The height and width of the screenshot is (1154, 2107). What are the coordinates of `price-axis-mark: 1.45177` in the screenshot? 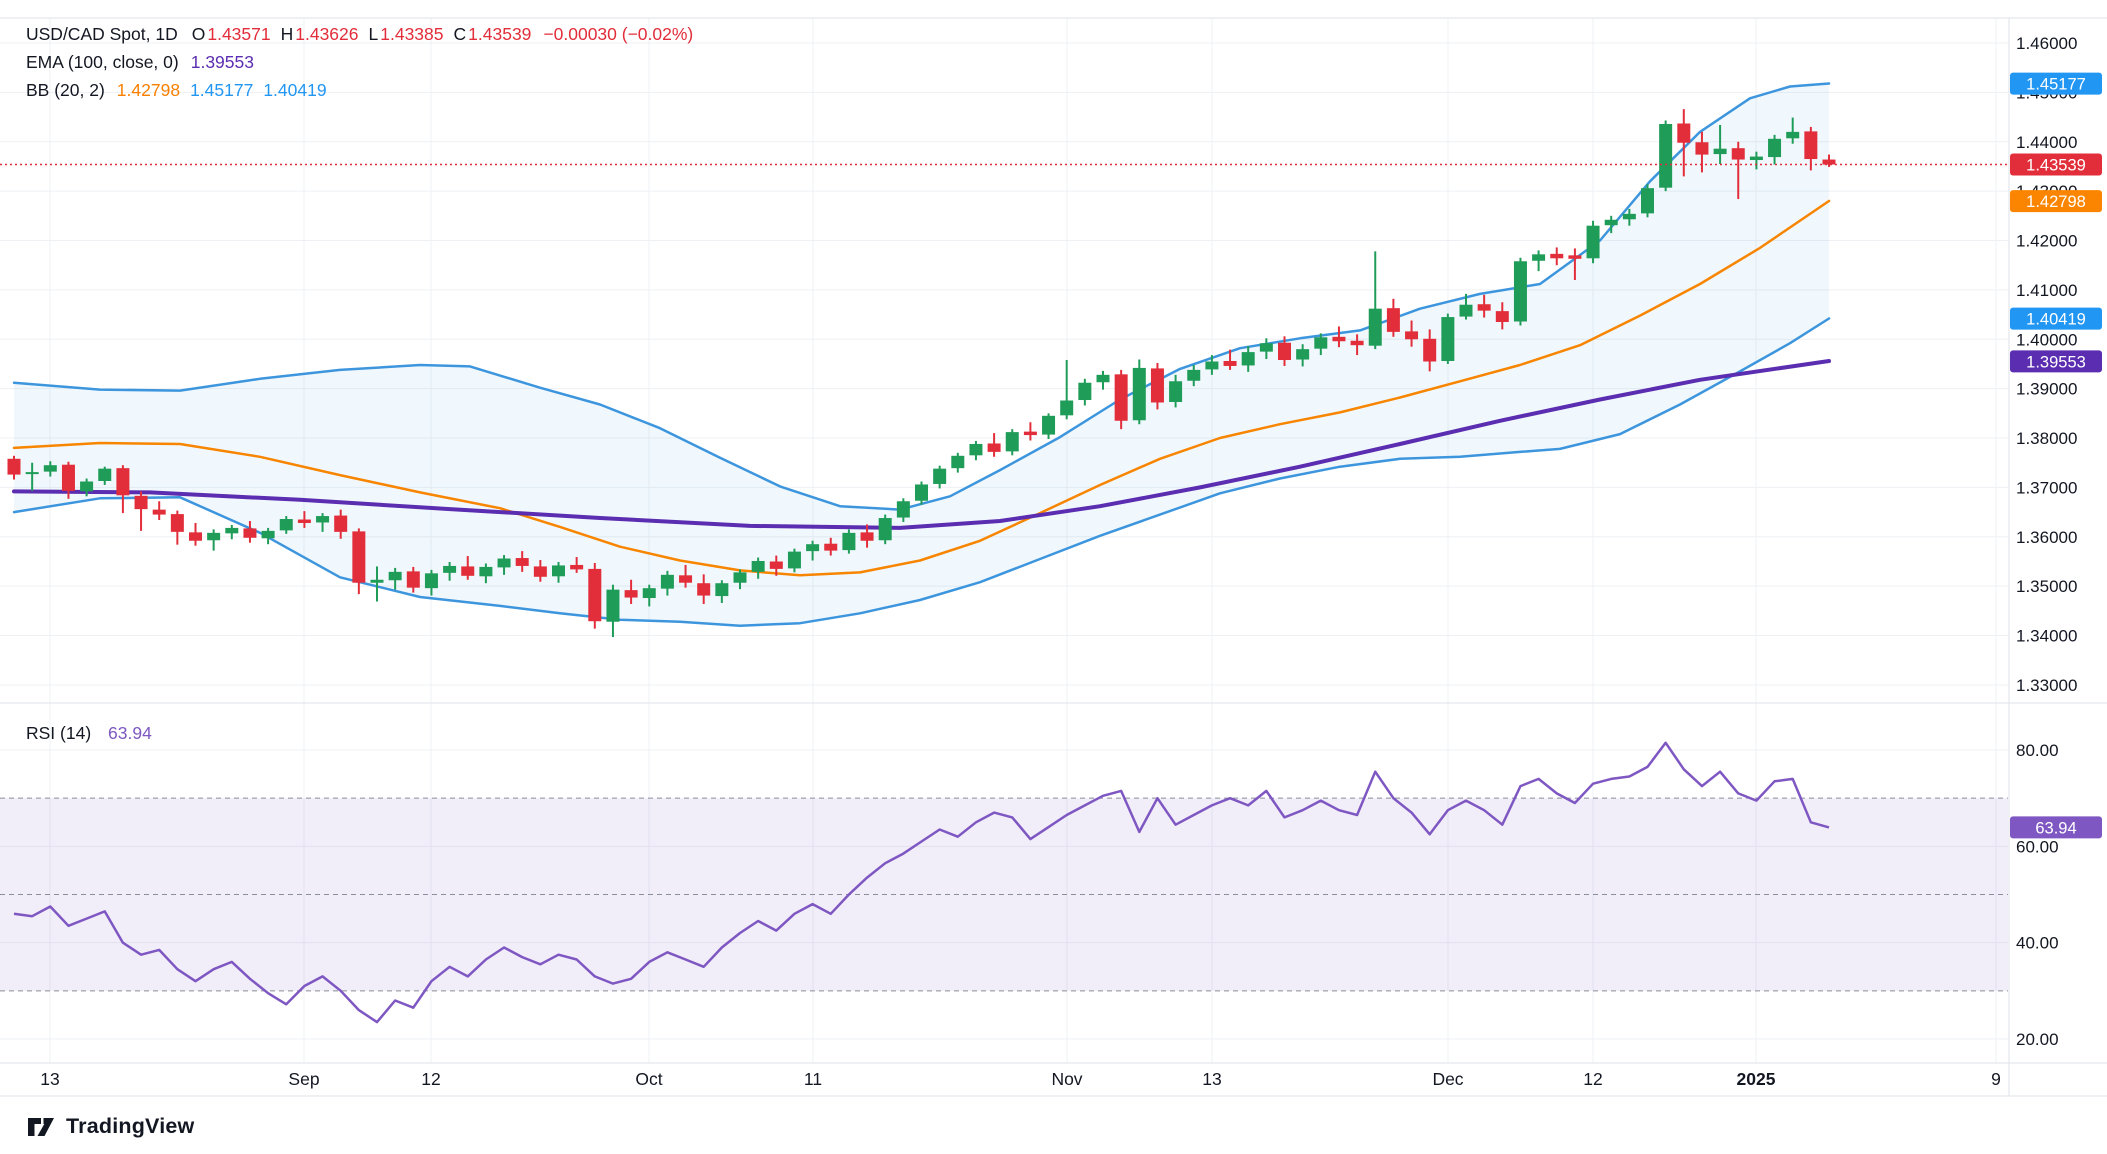 It's located at (2056, 83).